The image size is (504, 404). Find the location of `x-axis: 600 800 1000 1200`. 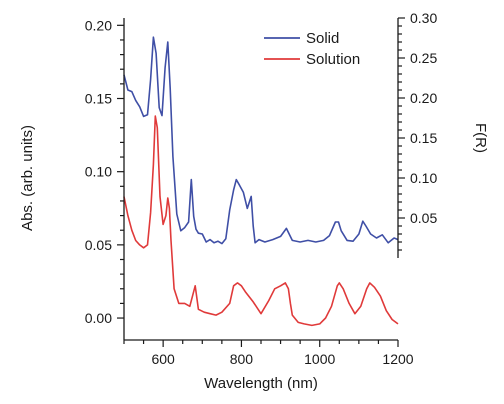

x-axis: 600 800 1000 1200 is located at coordinates (268, 353).